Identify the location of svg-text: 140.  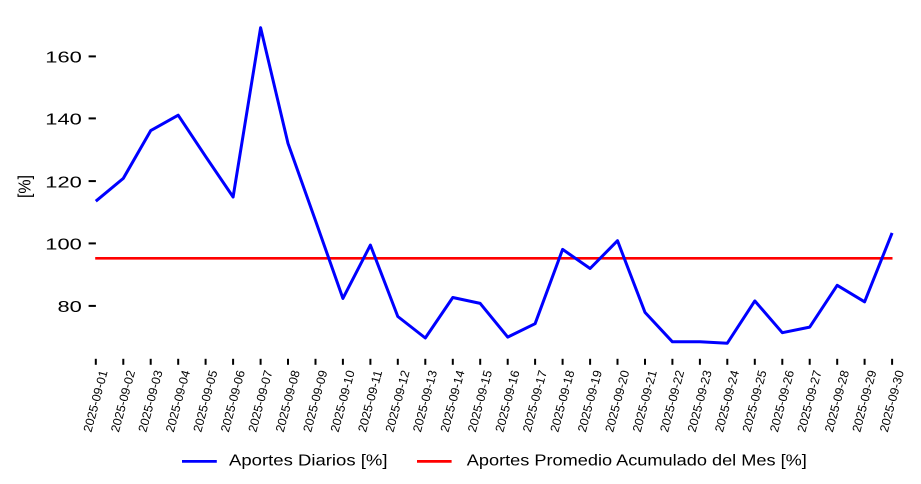
(63, 120).